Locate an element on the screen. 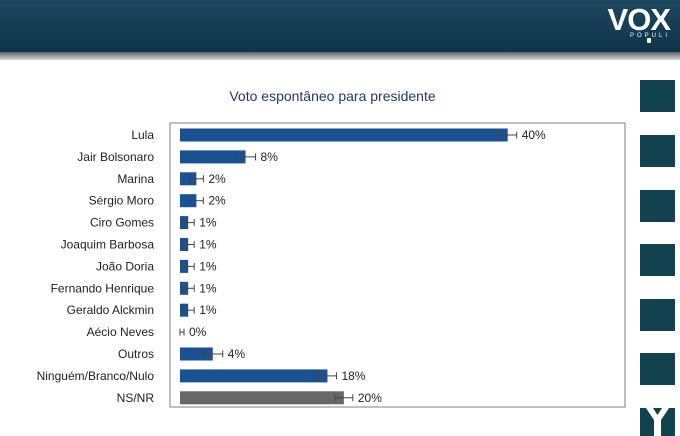  logo-subtitle: POPULI is located at coordinates (649, 36).